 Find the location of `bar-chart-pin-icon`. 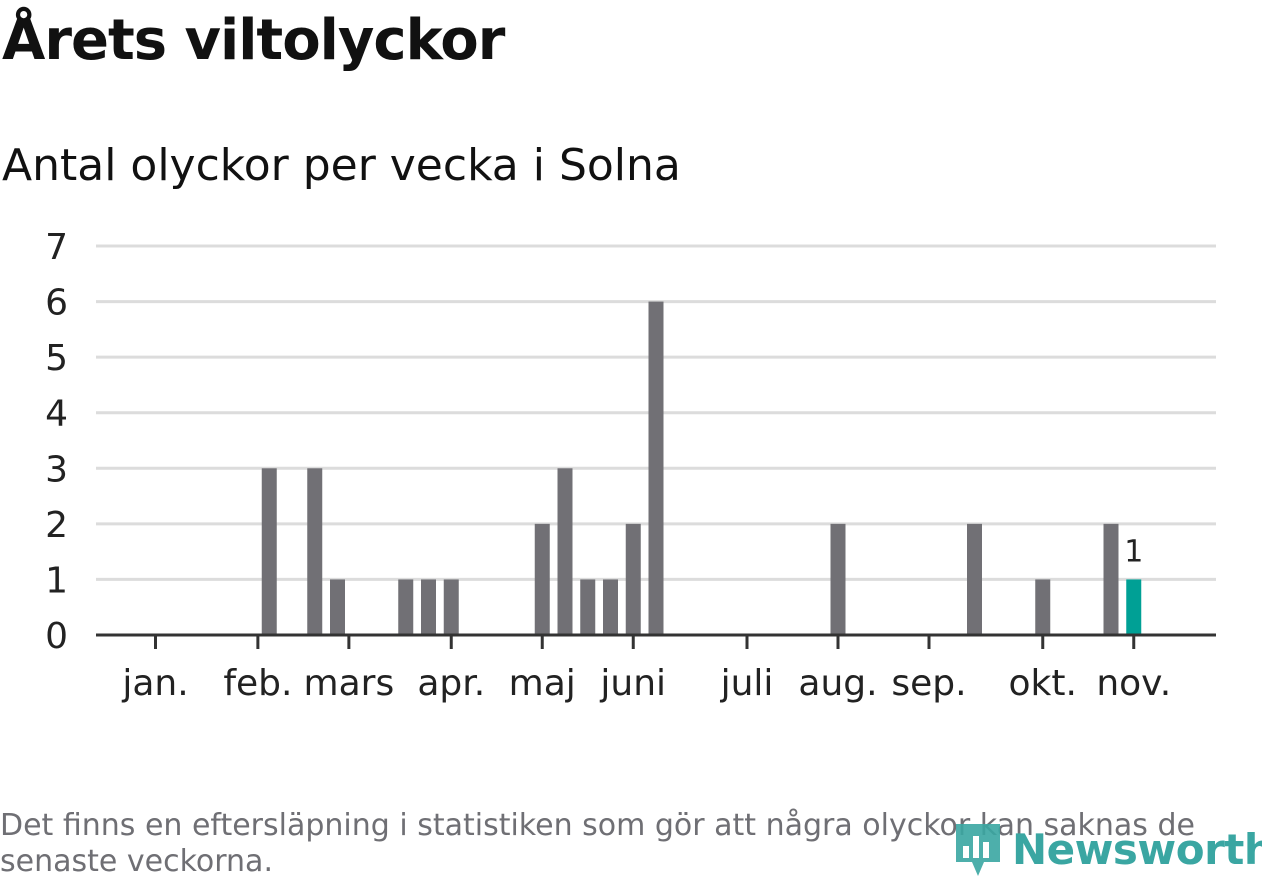

bar-chart-pin-icon is located at coordinates (978, 850).